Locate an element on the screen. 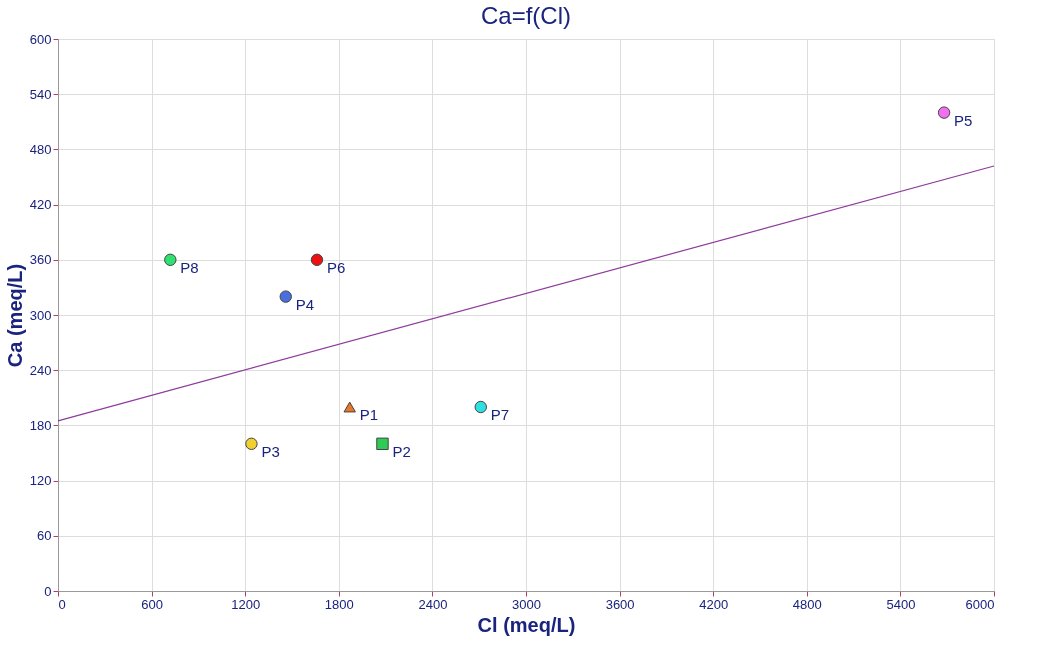 The width and height of the screenshot is (1043, 657). x-tick-label: 3000 is located at coordinates (526, 604).